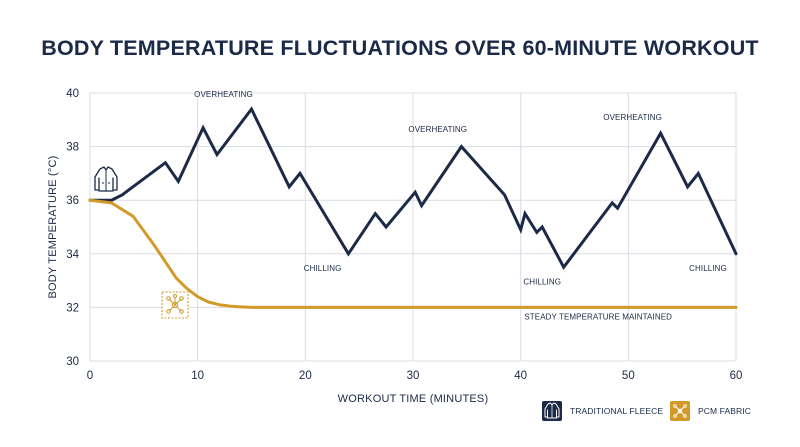 The height and width of the screenshot is (447, 800). I want to click on legend-label-pcm: PCM FABRIC, so click(724, 411).